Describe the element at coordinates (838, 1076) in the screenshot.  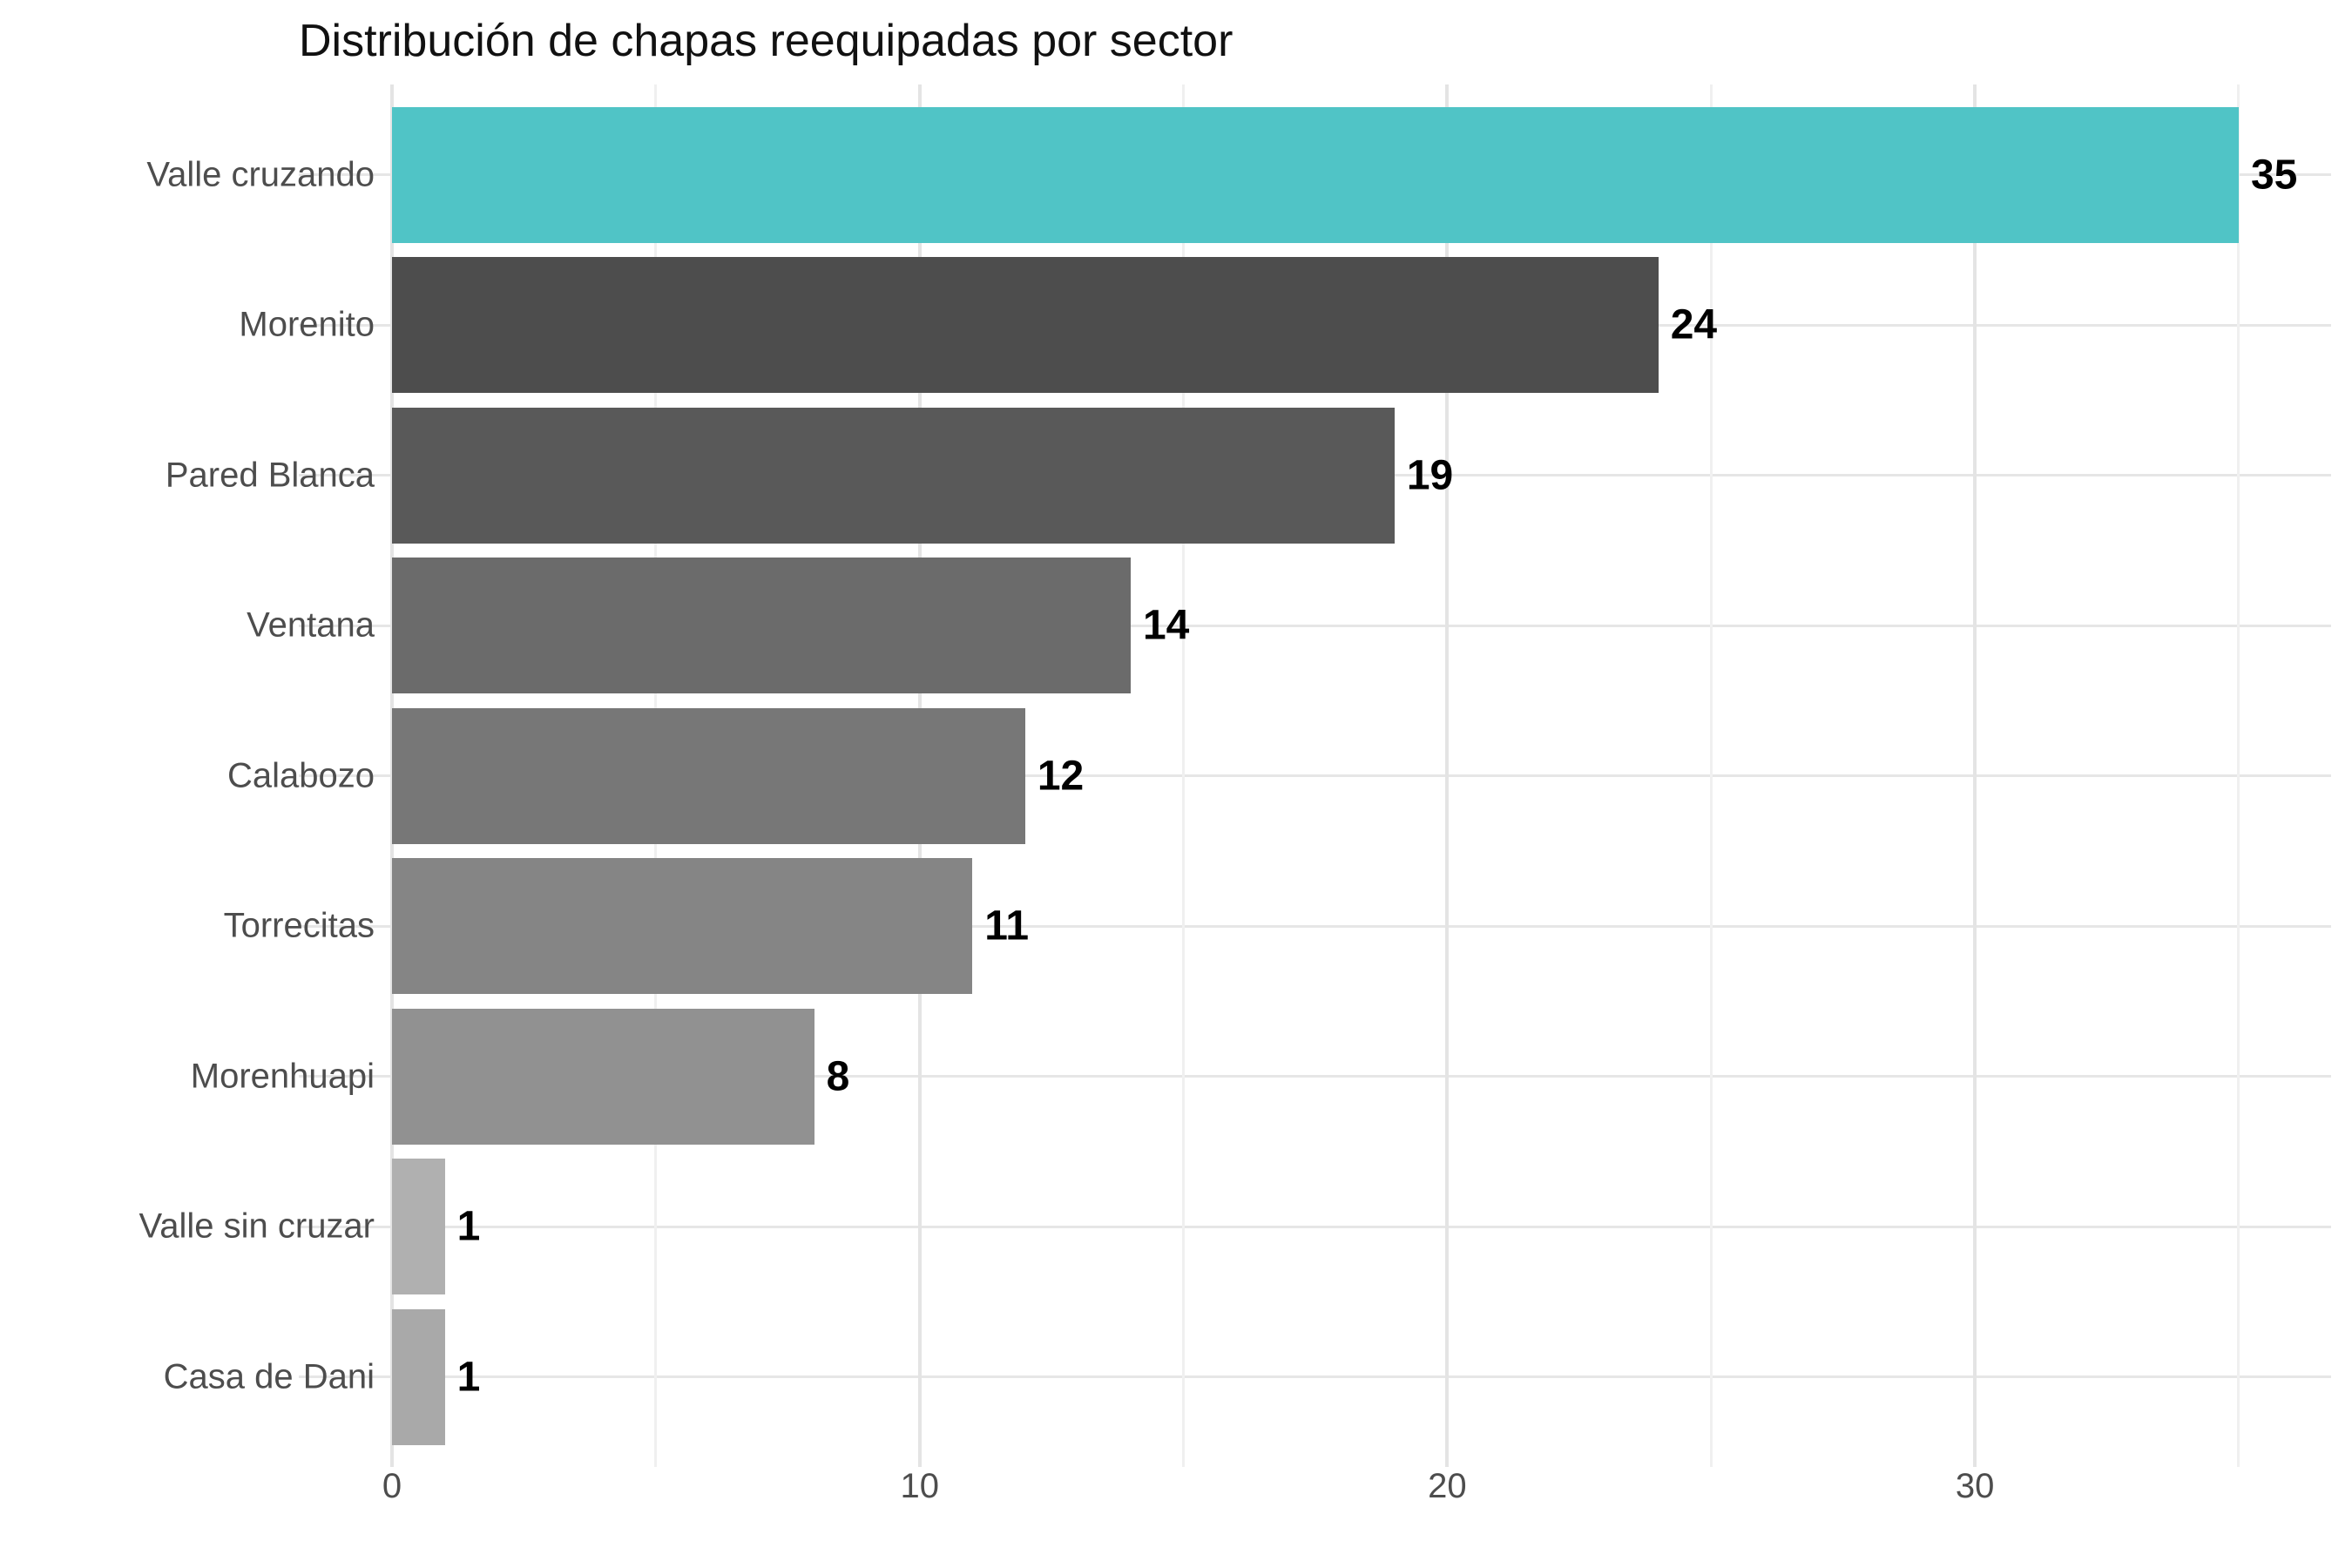
I see `value-label: 8` at that location.